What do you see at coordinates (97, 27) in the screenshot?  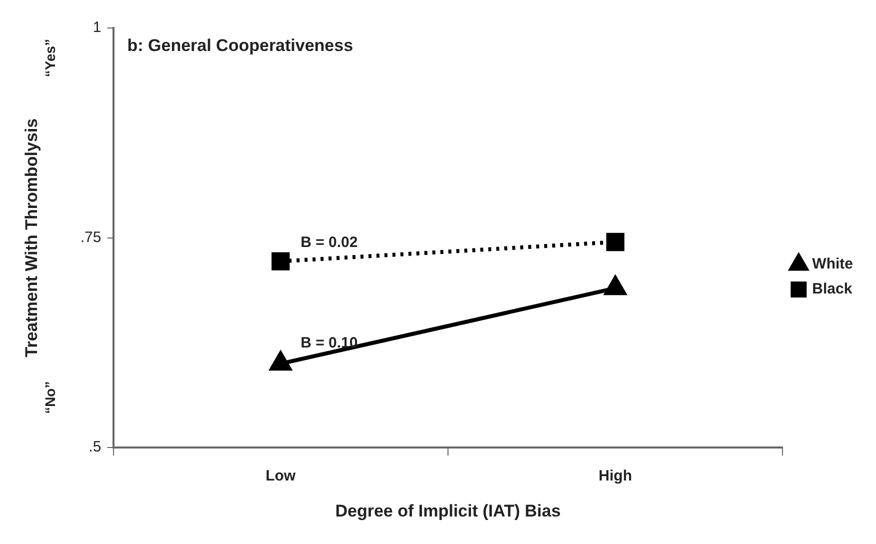 I see `y-tick-label: 1` at bounding box center [97, 27].